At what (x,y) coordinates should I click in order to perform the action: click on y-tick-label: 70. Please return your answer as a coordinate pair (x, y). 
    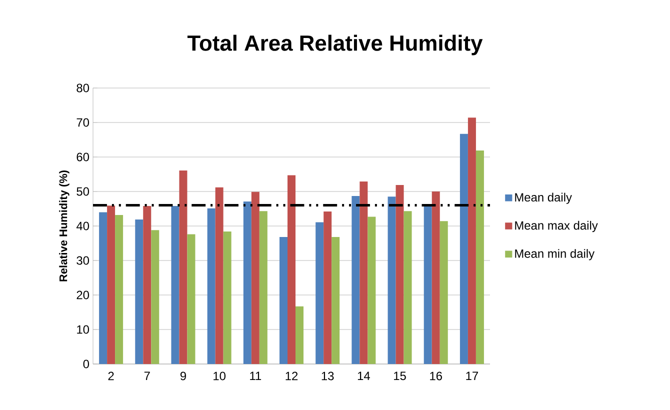
    Looking at the image, I should click on (83, 122).